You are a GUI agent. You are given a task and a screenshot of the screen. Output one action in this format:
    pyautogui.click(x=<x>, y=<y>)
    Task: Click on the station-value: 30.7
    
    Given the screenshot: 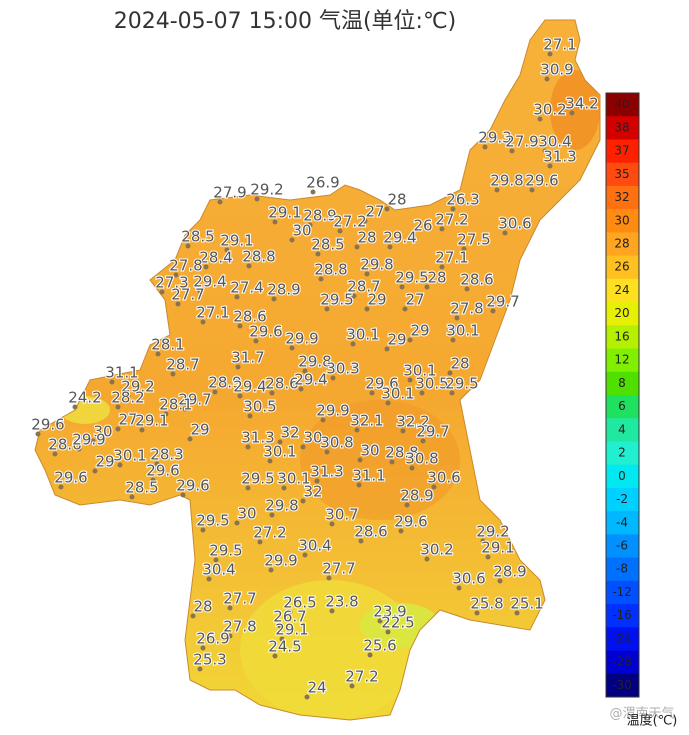 What is the action you would take?
    pyautogui.click(x=341, y=515)
    